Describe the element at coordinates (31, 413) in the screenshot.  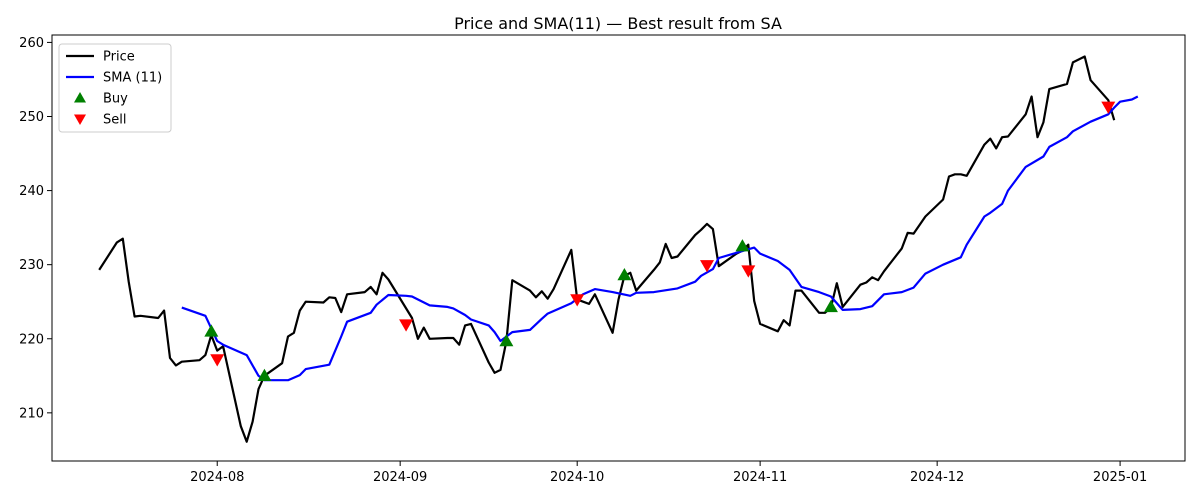
I see `y-tick-label: 210` at that location.